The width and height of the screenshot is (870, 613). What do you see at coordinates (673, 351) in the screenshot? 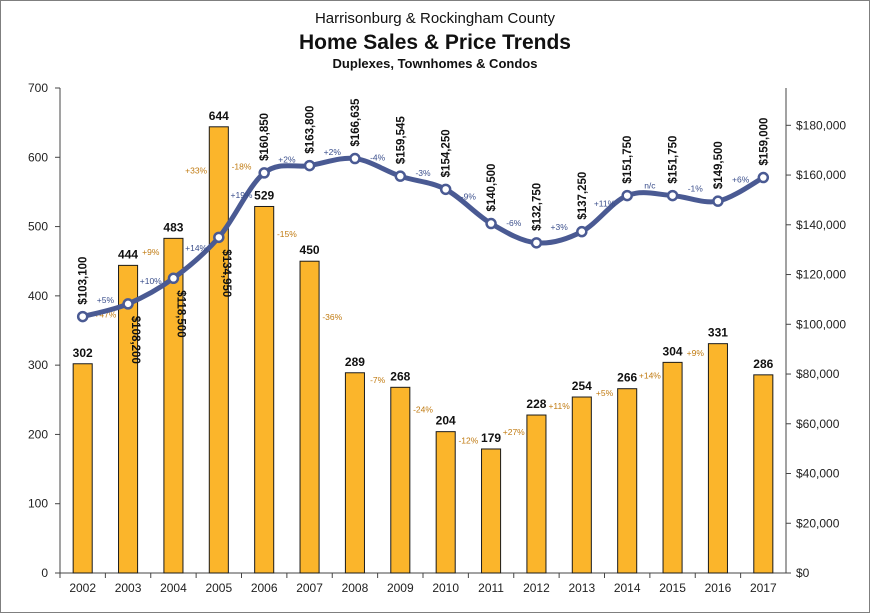
I see `bar-value-label: 304` at bounding box center [673, 351].